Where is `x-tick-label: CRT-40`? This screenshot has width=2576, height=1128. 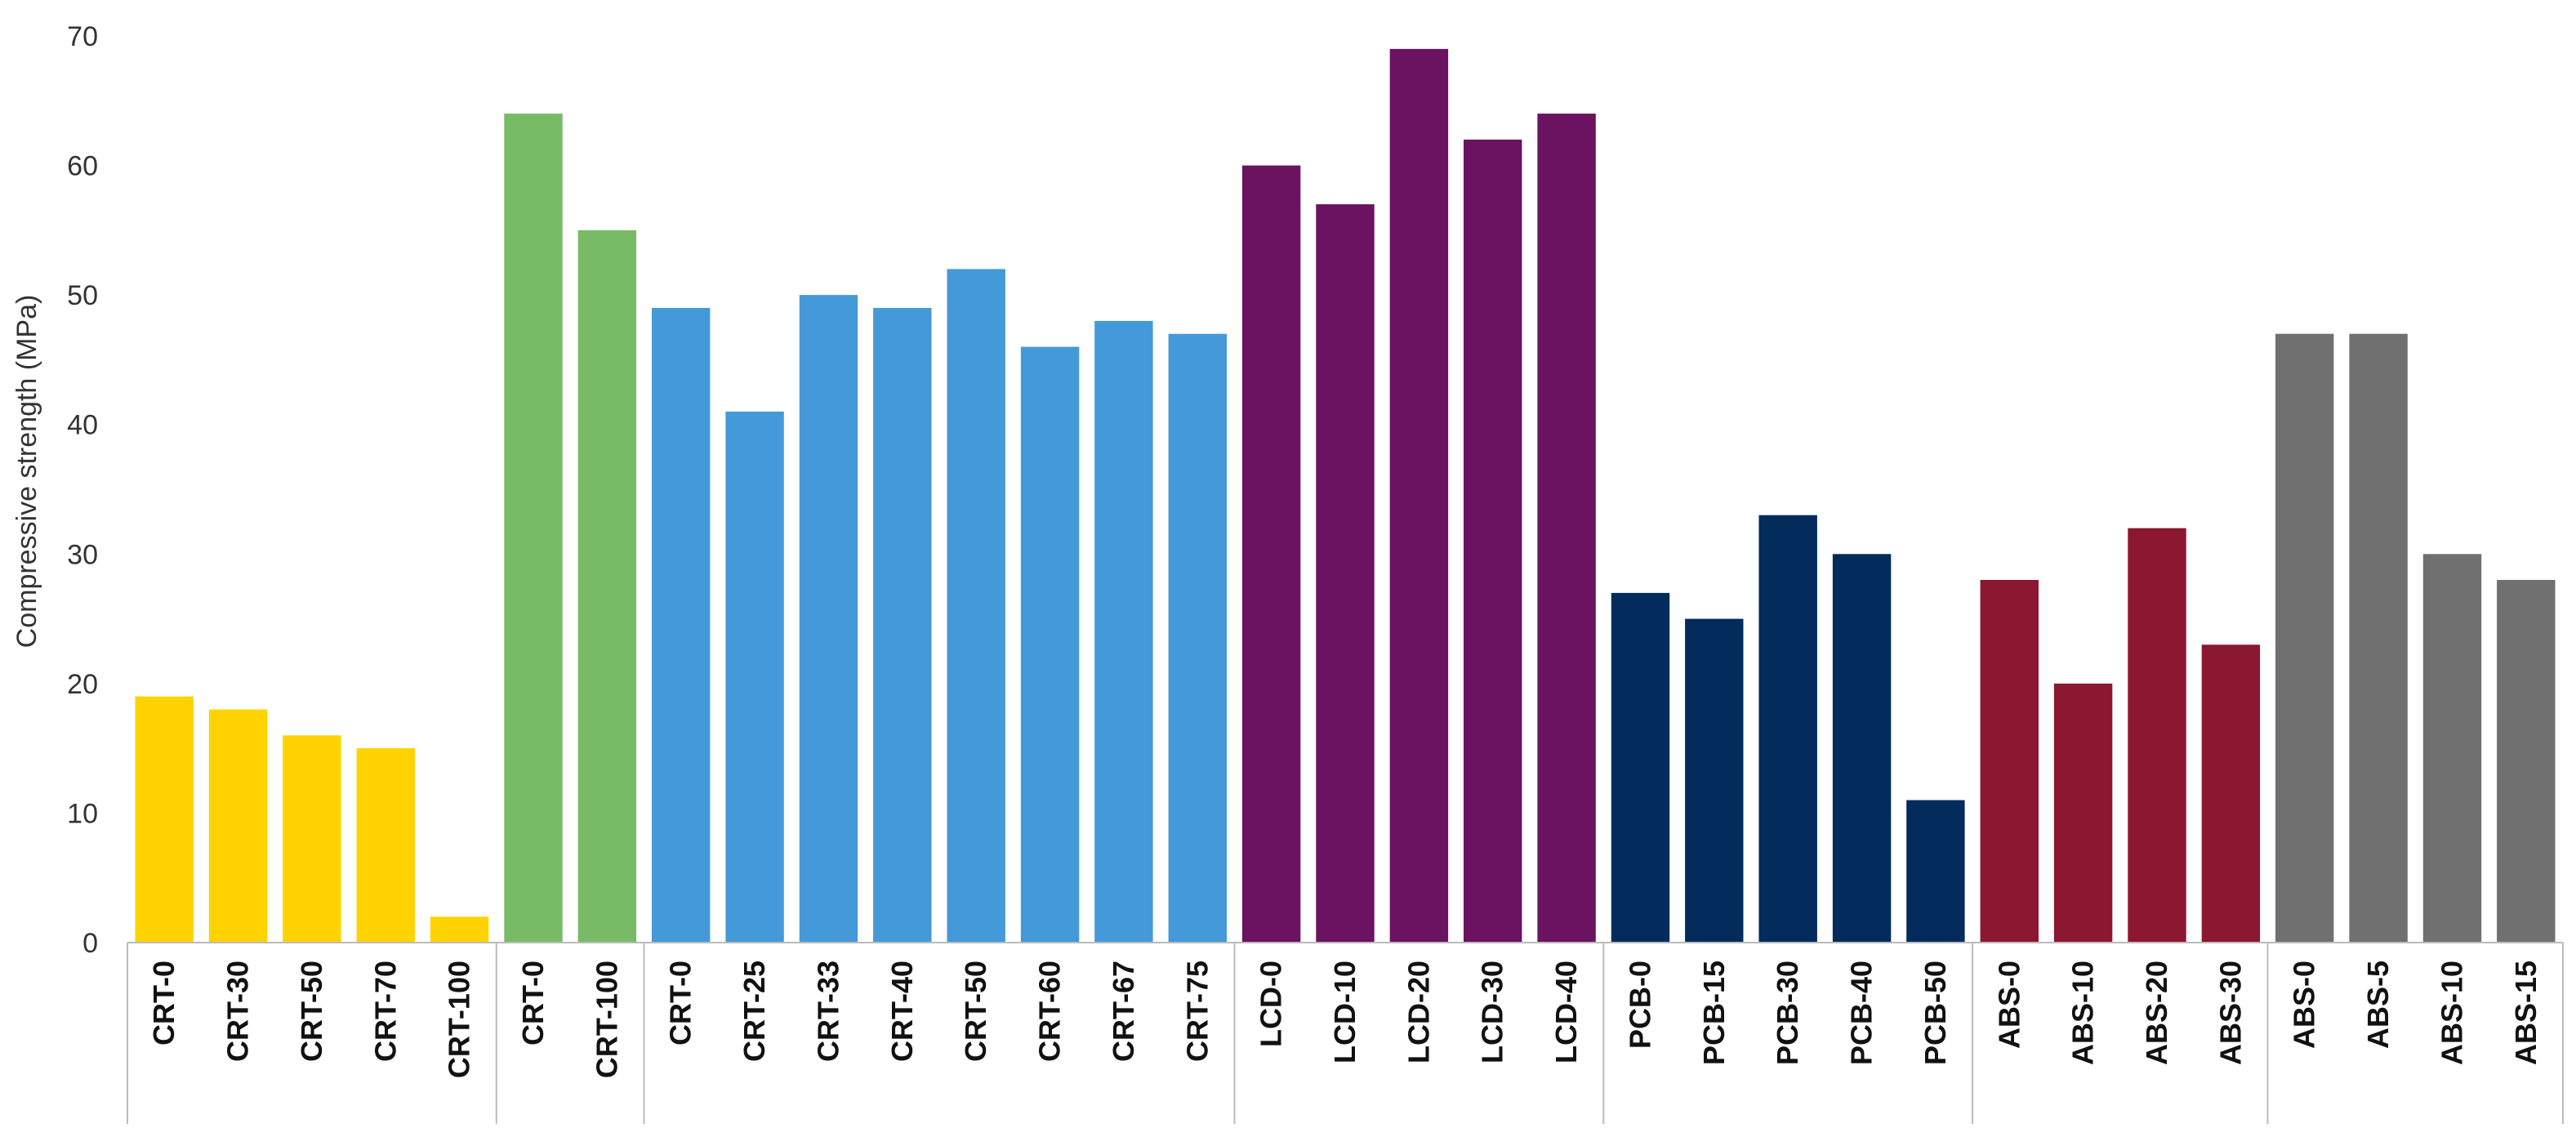
x-tick-label: CRT-40 is located at coordinates (902, 1011).